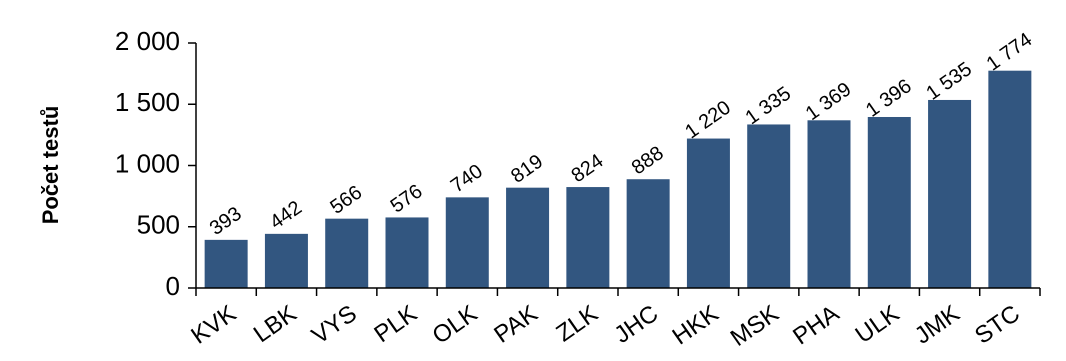 The height and width of the screenshot is (361, 1066). Describe the element at coordinates (587, 168) in the screenshot. I see `data-label-zlk: 824` at that location.